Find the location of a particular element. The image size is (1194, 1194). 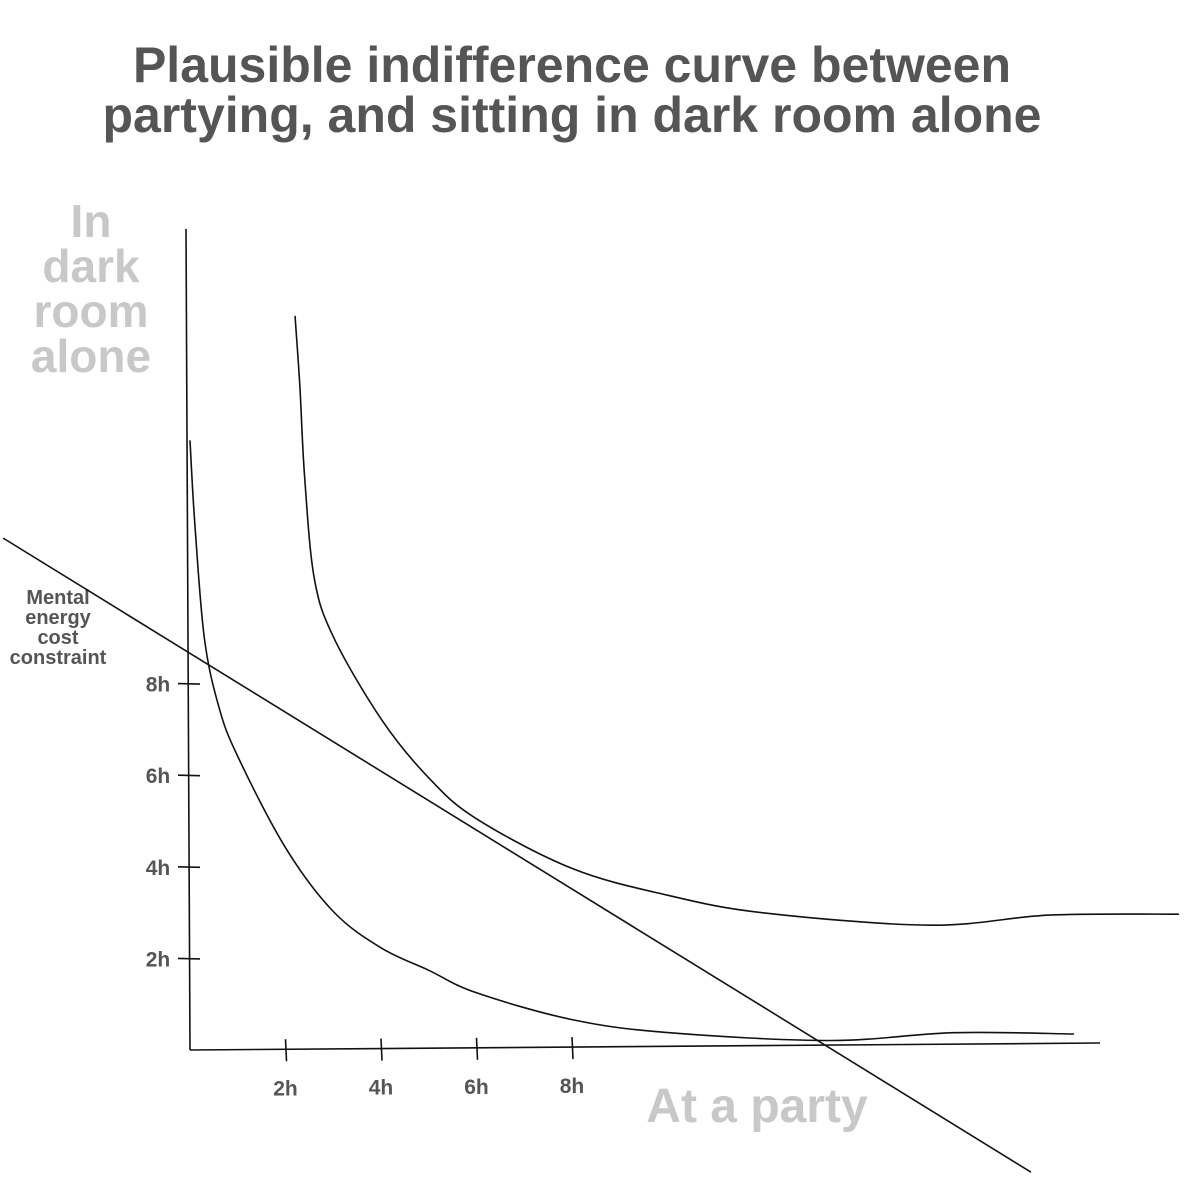

y-tick-label: 4h is located at coordinates (158, 868).